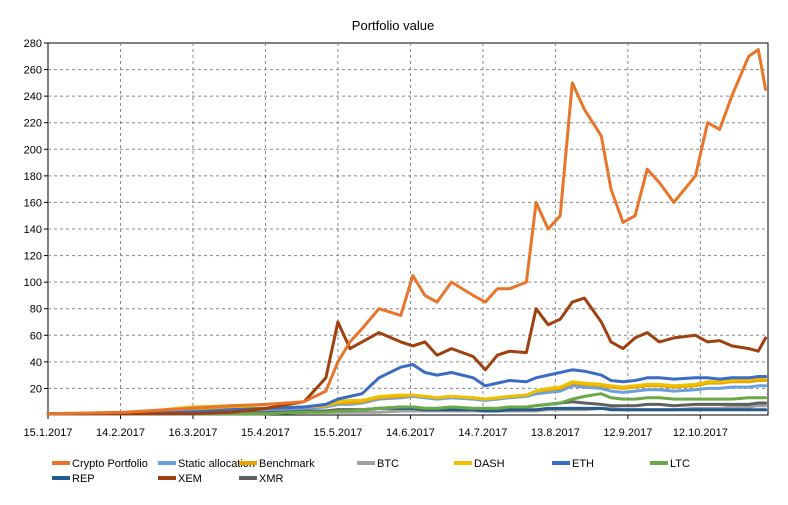 This screenshot has width=788, height=505. Describe the element at coordinates (287, 464) in the screenshot. I see `legend-label-benchmark: Benchmark` at that location.